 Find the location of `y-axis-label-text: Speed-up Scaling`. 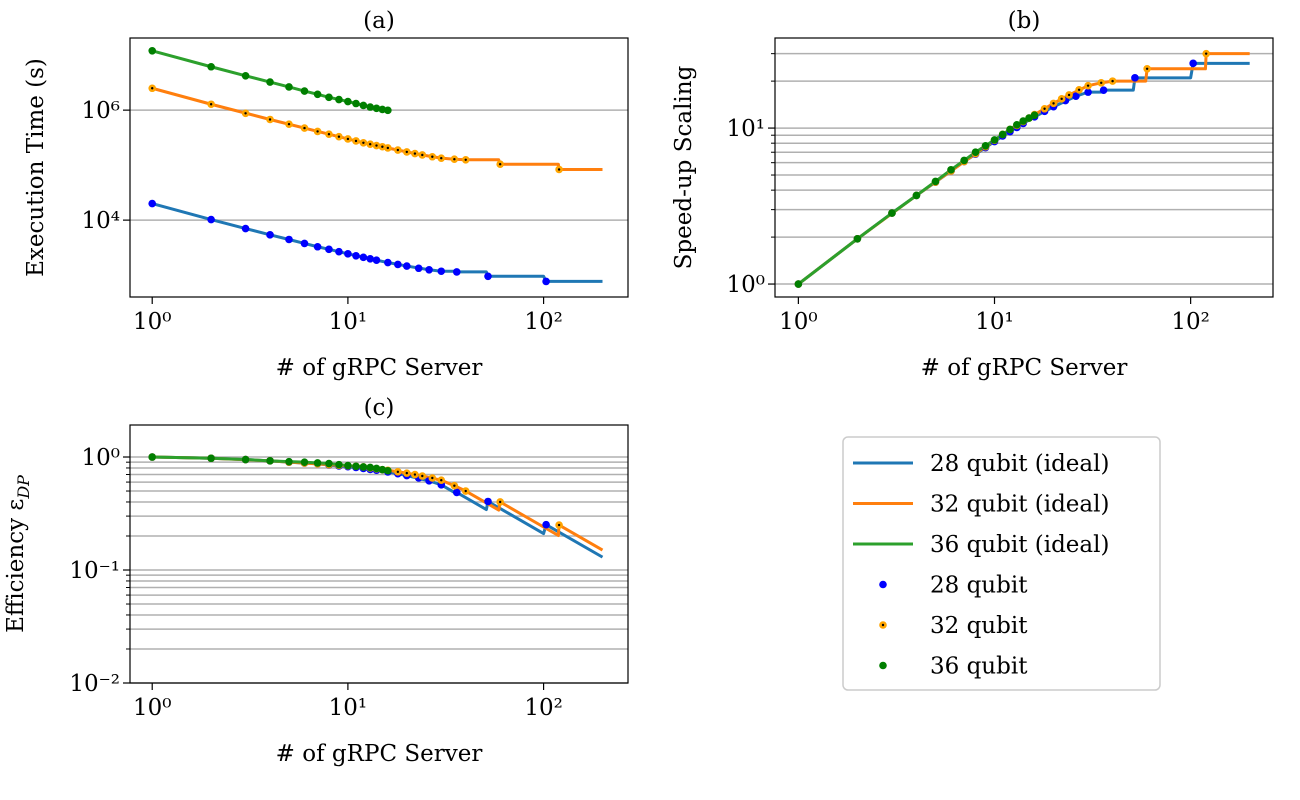

y-axis-label-text: Speed-up Scaling is located at coordinates (684, 167).